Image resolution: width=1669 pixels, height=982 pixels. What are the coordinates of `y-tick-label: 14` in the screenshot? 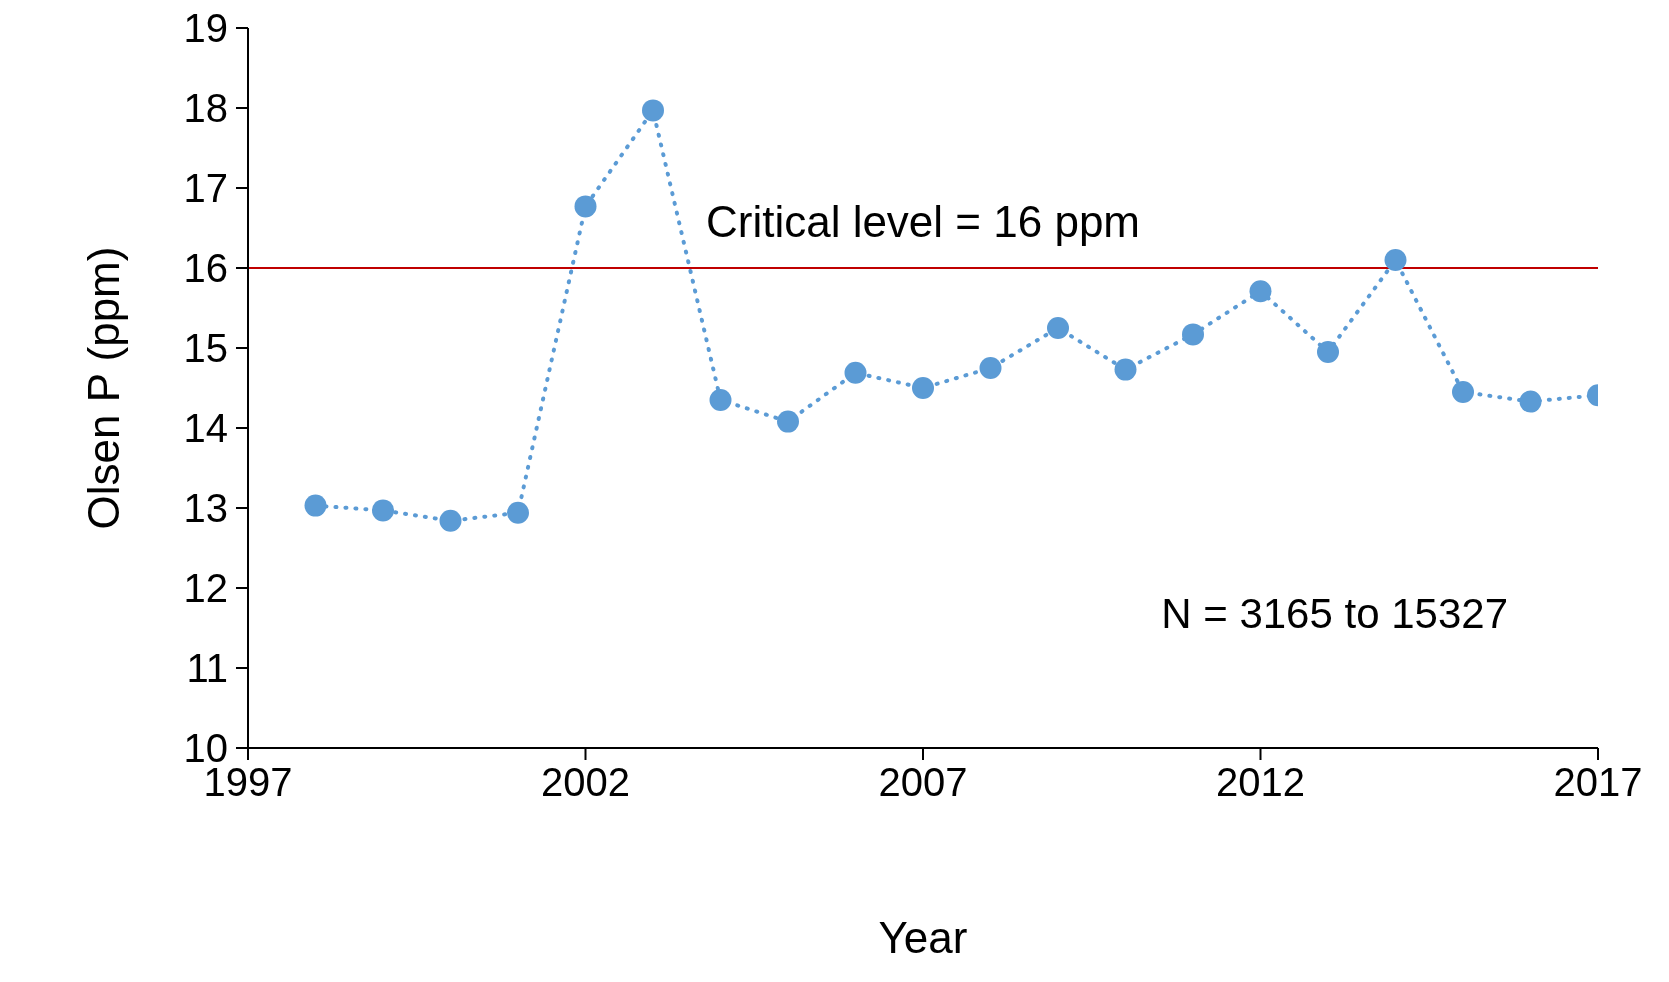 It's located at (205, 428).